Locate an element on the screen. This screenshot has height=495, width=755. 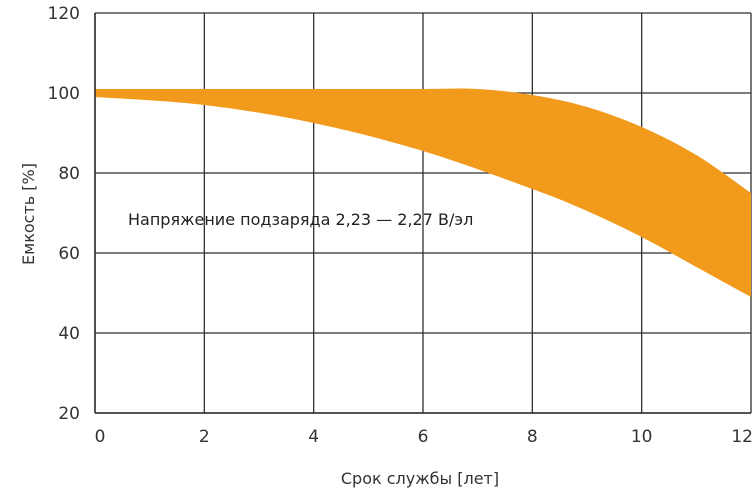
x-tick-label: 2 is located at coordinates (204, 437).